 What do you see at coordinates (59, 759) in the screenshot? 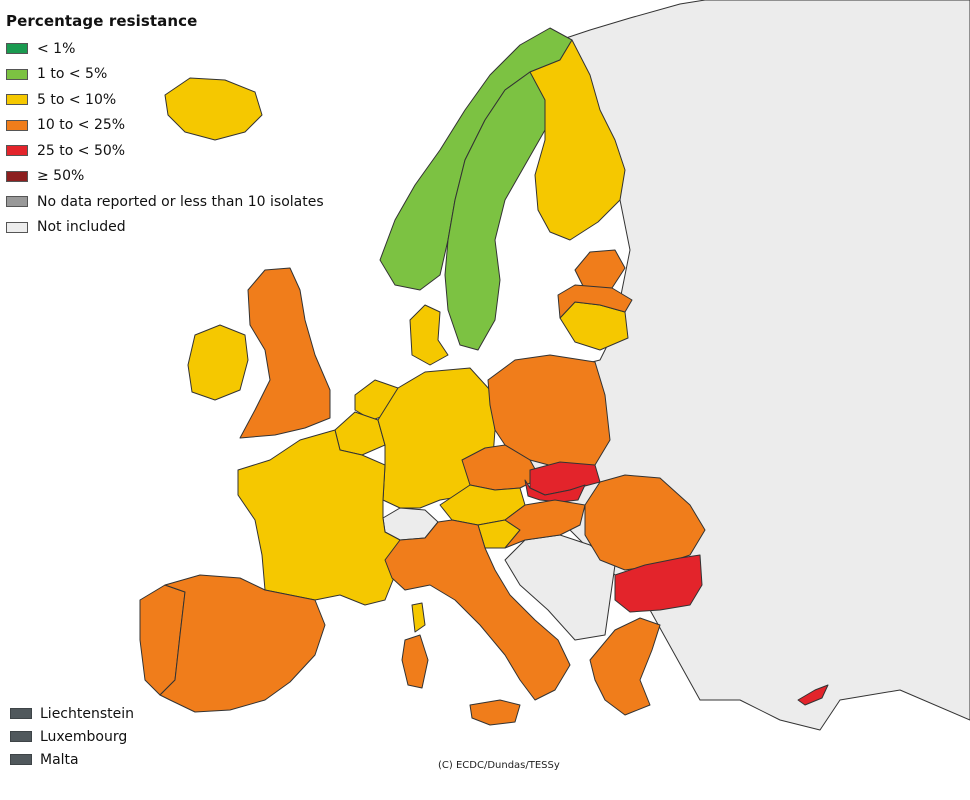
I see `small-state-label: Malta` at bounding box center [59, 759].